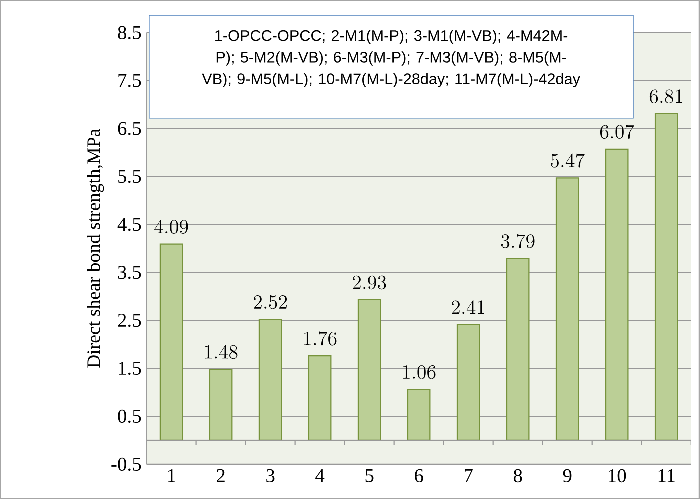  Describe the element at coordinates (518, 241) in the screenshot. I see `data-label: 3.79` at that location.